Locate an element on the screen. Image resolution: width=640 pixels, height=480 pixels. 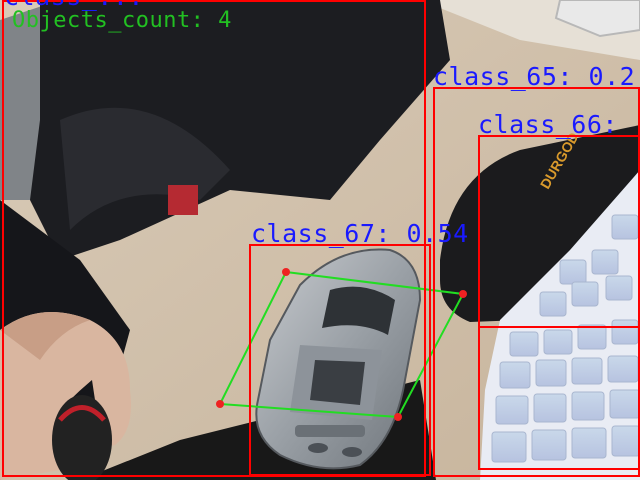
phone is located at coordinates (597, 19).